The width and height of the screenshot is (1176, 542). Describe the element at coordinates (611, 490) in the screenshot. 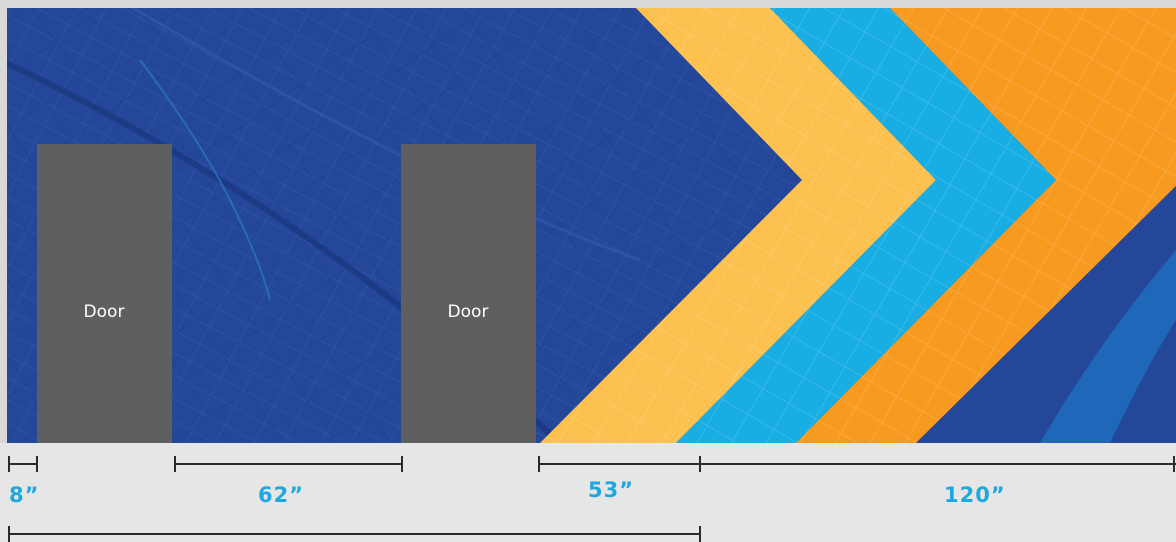

I see `dimension-53in-label: 53”` at that location.